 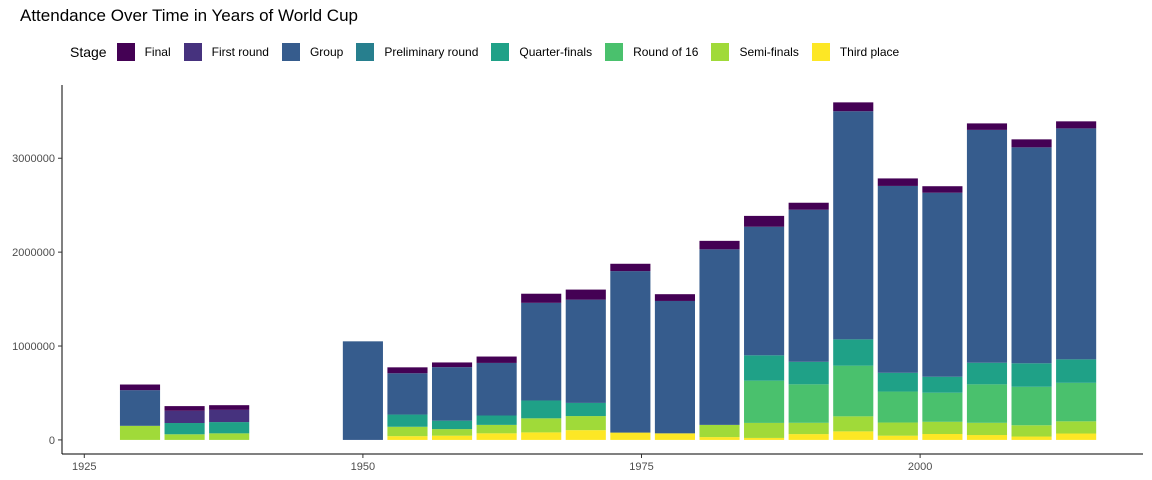 What do you see at coordinates (240, 52) in the screenshot?
I see `legend-label: First round` at bounding box center [240, 52].